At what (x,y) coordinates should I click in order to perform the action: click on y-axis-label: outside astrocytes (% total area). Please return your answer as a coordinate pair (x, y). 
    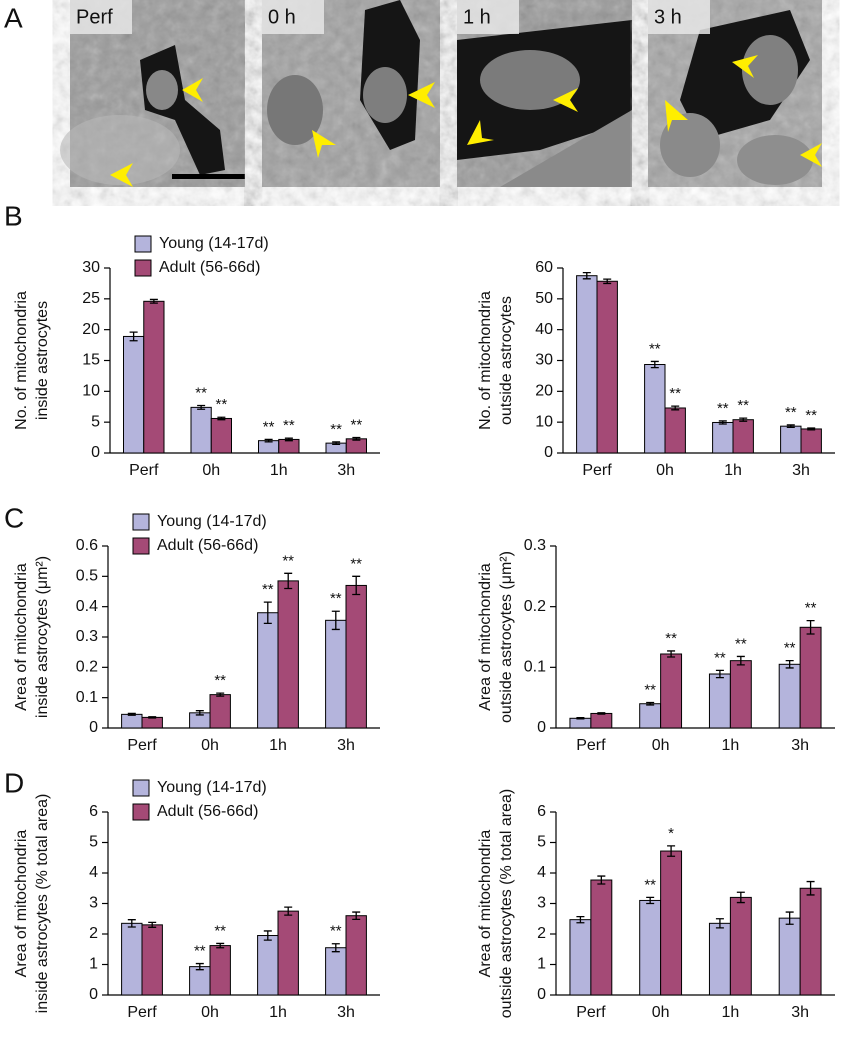
    Looking at the image, I should click on (506, 903).